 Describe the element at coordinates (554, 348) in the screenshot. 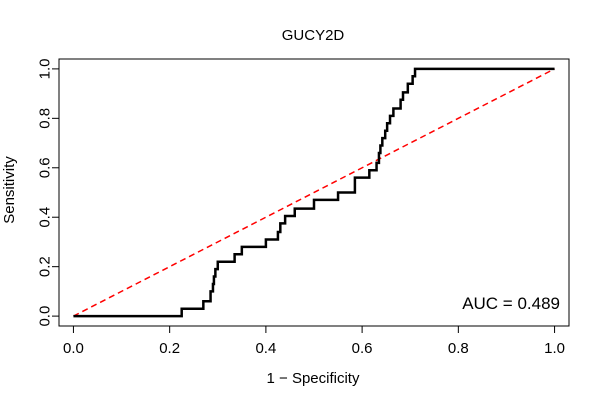

I see `x-tick-label: 1.0` at that location.